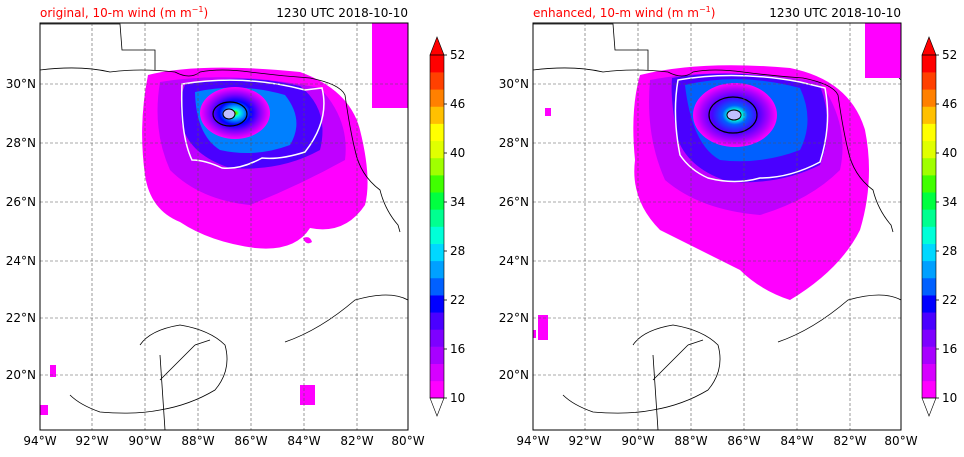 This screenshot has height=457, width=964. What do you see at coordinates (124, 12) in the screenshot?
I see `panel-title: original, 10-m wind (m m−1)` at bounding box center [124, 12].